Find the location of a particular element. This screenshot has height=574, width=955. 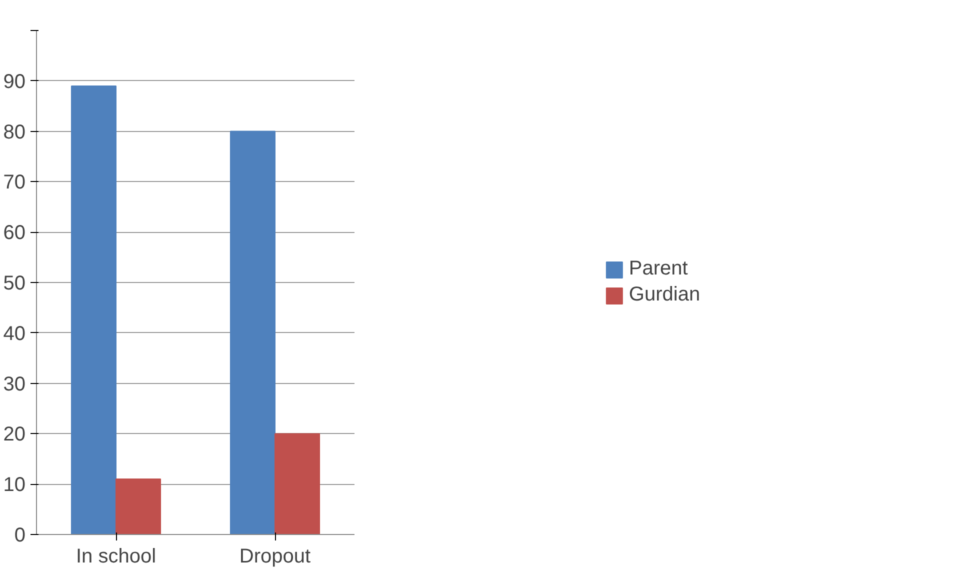

y-tick-label: 10 is located at coordinates (14, 485).